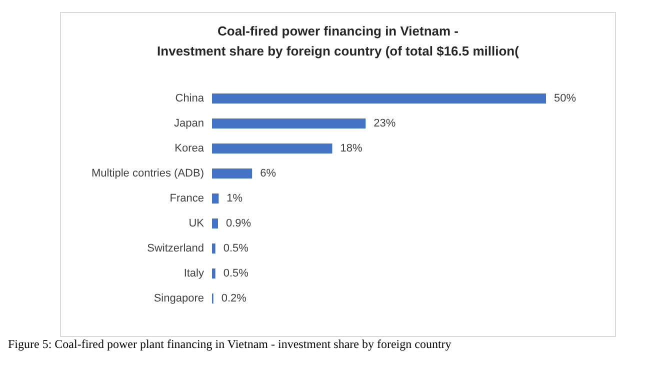 The width and height of the screenshot is (654, 371). Describe the element at coordinates (338, 41) in the screenshot. I see `chart-title: Coal-fired power financing in Vietnam - Investment share by foreign country (of total $16.5 million(` at that location.